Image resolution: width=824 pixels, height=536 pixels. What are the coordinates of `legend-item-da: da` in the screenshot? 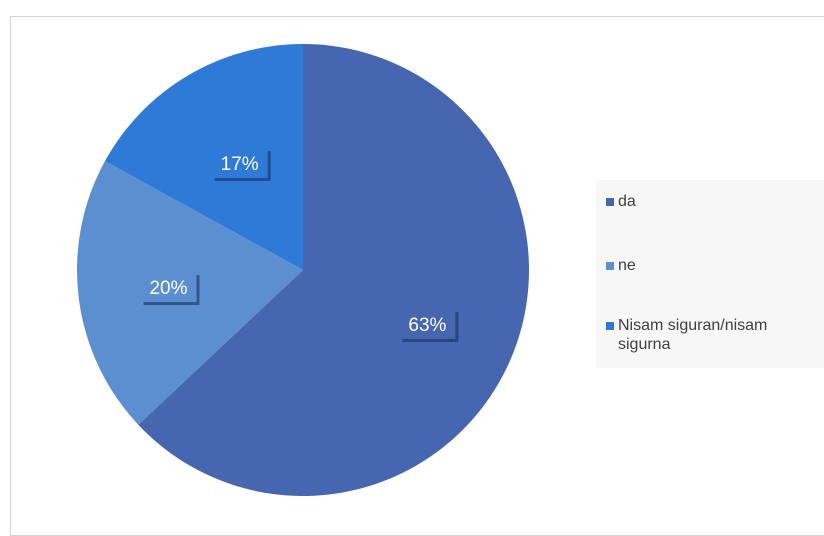 It's located at (707, 201).